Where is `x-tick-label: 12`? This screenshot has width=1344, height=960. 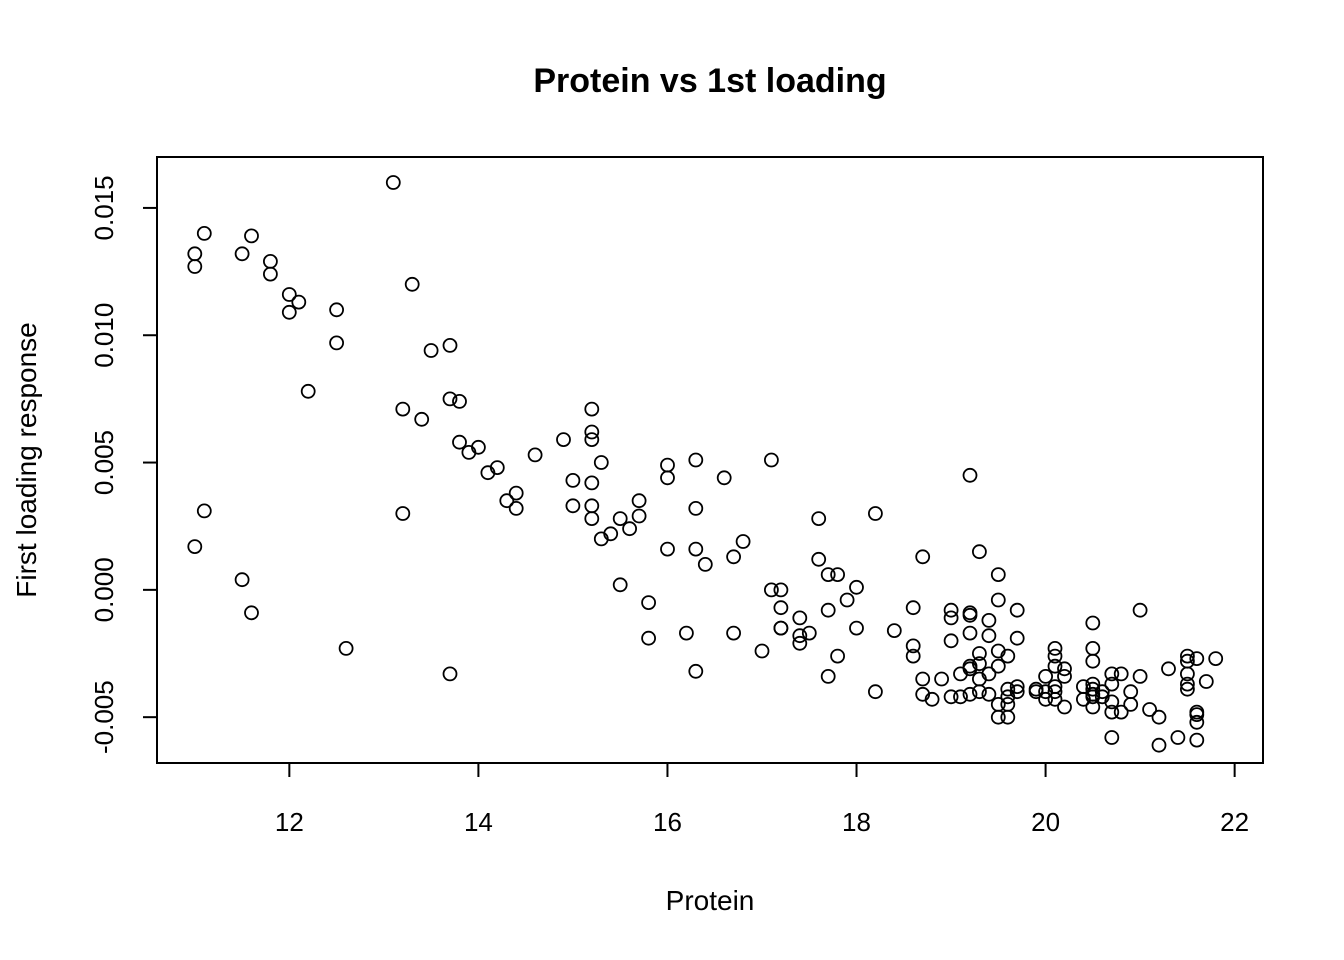
x-tick-label: 12 is located at coordinates (289, 822).